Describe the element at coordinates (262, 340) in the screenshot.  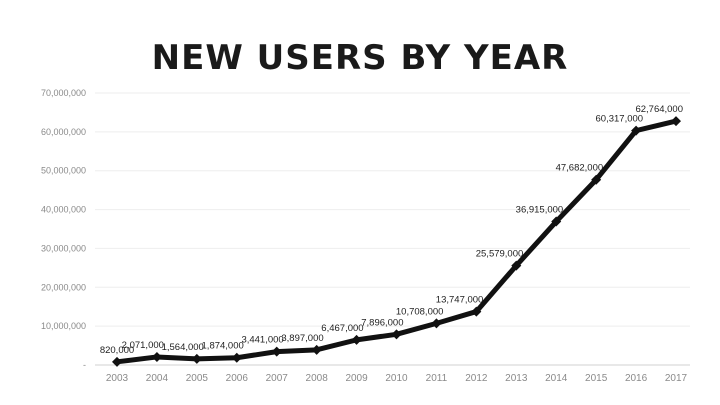
I see `data-label: 3,441,000` at that location.